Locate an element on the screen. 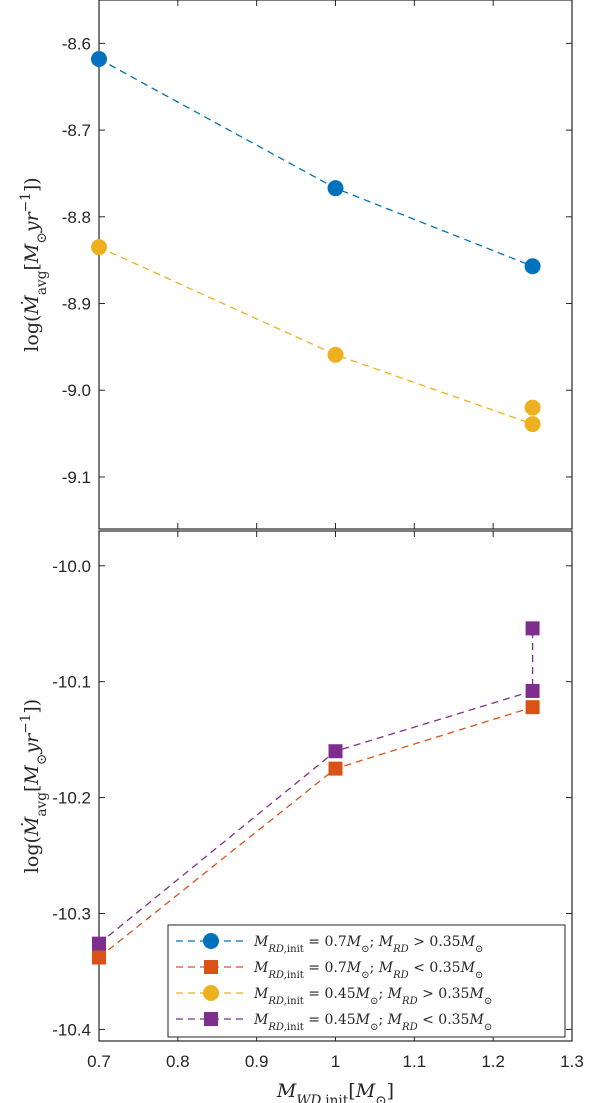 The width and height of the screenshot is (598, 1103). y-tick-label: -9.0 is located at coordinates (76, 390).